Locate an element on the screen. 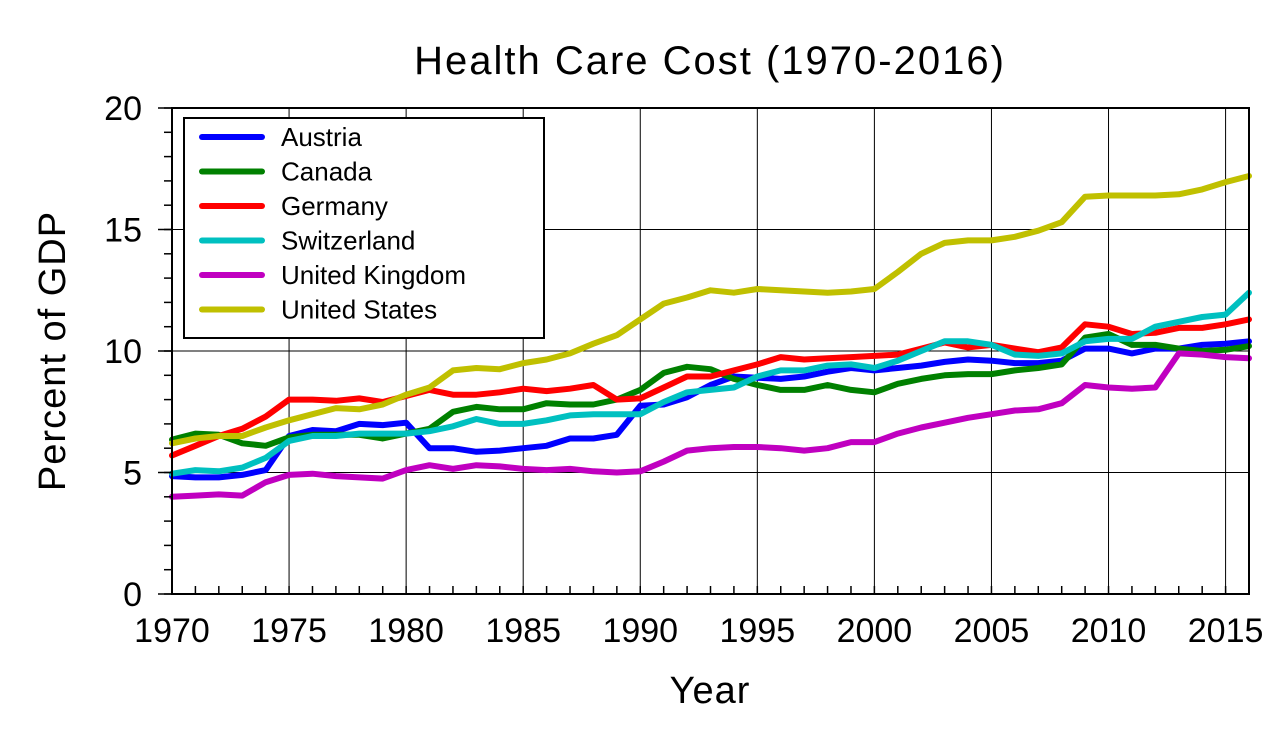  x-tick-label: 1980 is located at coordinates (406, 631).